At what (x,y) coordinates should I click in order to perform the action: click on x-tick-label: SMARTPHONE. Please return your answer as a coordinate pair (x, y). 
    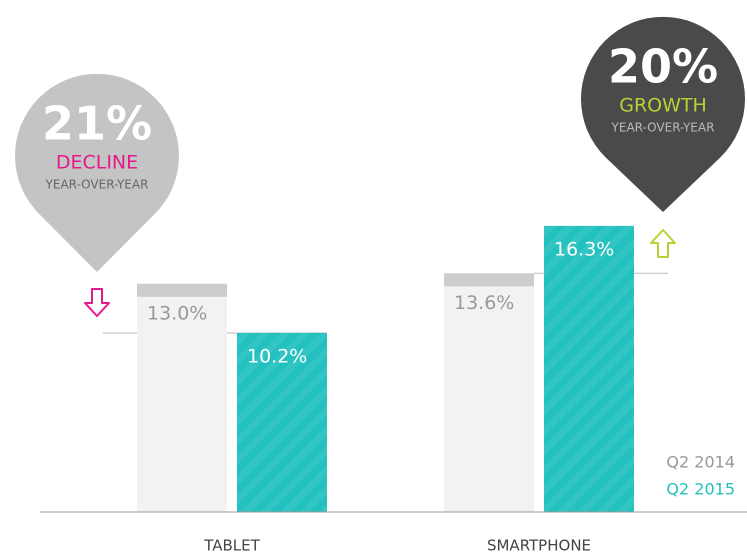
    Looking at the image, I should click on (539, 546).